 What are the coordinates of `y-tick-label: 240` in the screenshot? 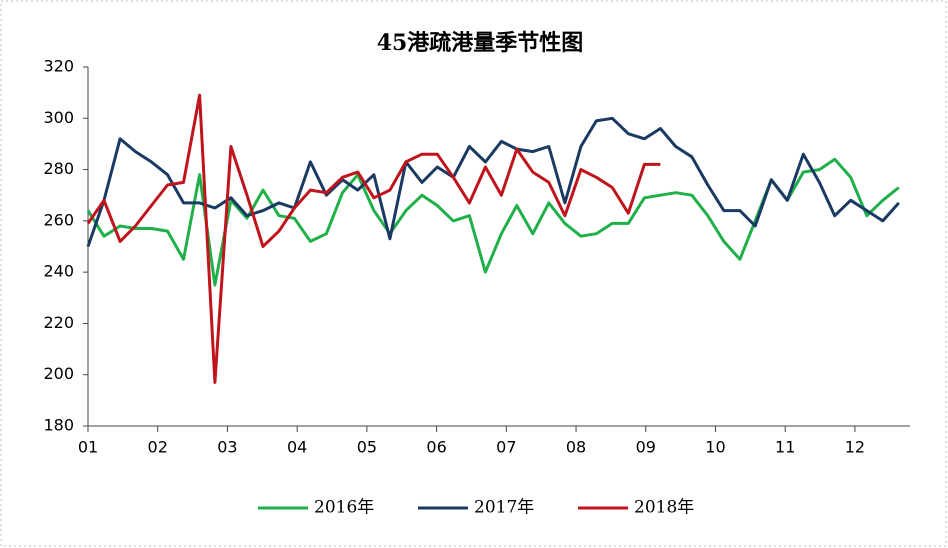 It's located at (58, 271).